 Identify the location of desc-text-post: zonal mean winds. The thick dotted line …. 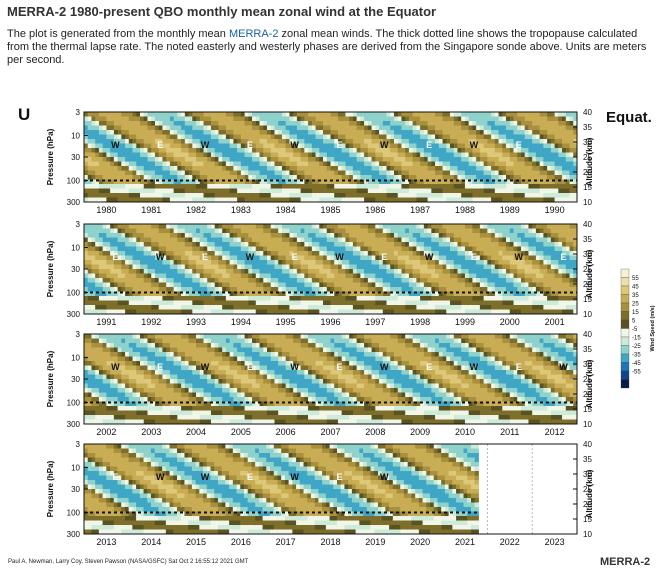
(327, 47).